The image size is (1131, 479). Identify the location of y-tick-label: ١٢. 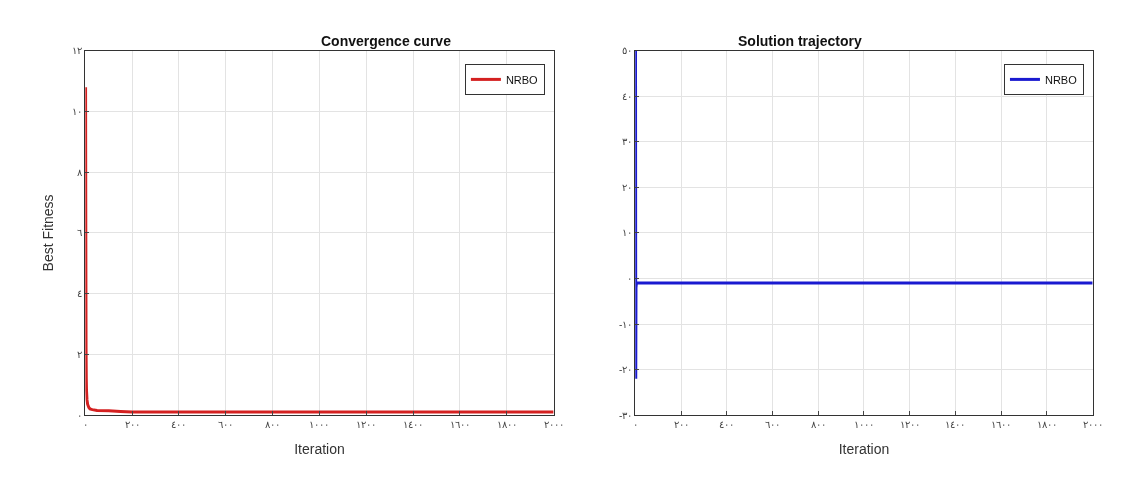
(77, 51).